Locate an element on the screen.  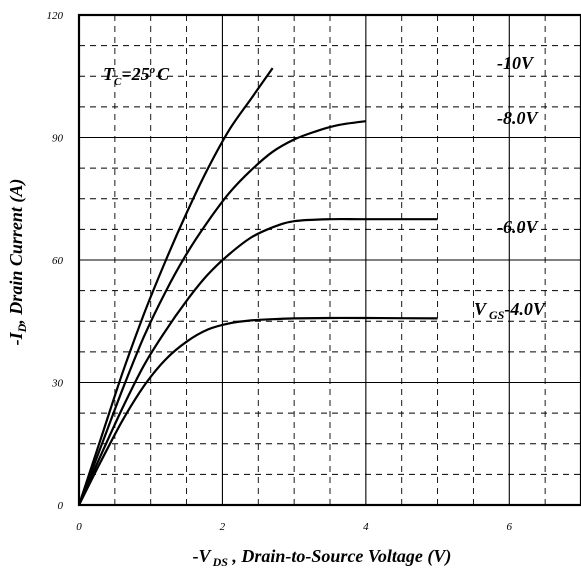
y-tick-labels: 0 30 60 90 120 is located at coordinates (55, 261).